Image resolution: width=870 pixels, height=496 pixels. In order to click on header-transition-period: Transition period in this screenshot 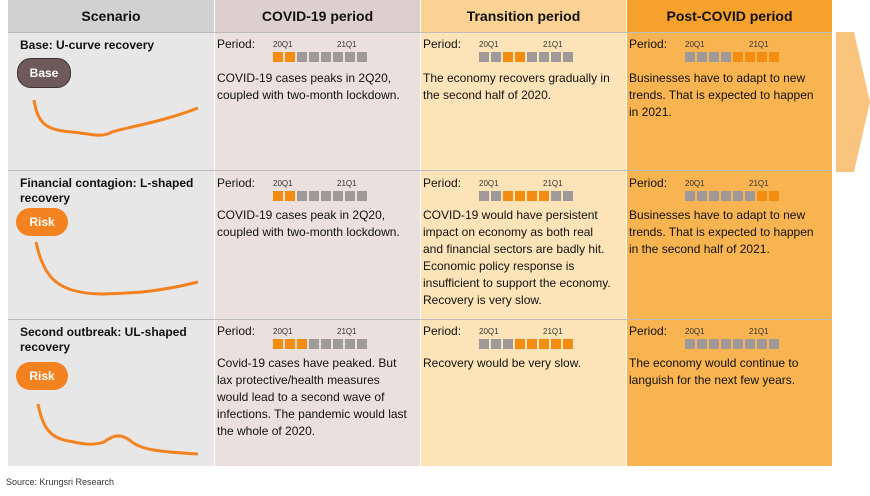, I will do `click(523, 16)`.